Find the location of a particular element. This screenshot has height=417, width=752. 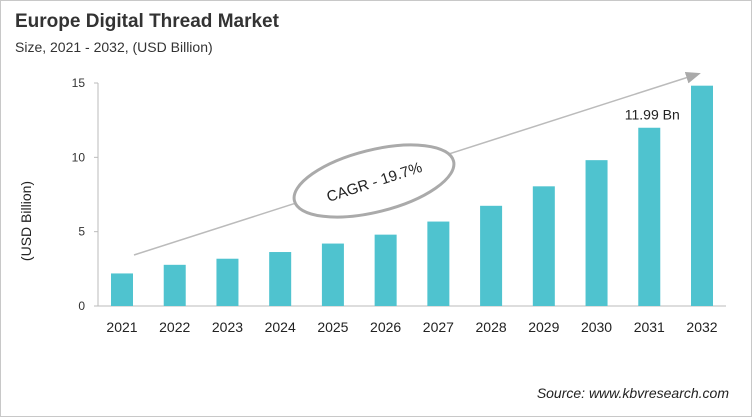

x-tick-label: 2023 is located at coordinates (227, 327).